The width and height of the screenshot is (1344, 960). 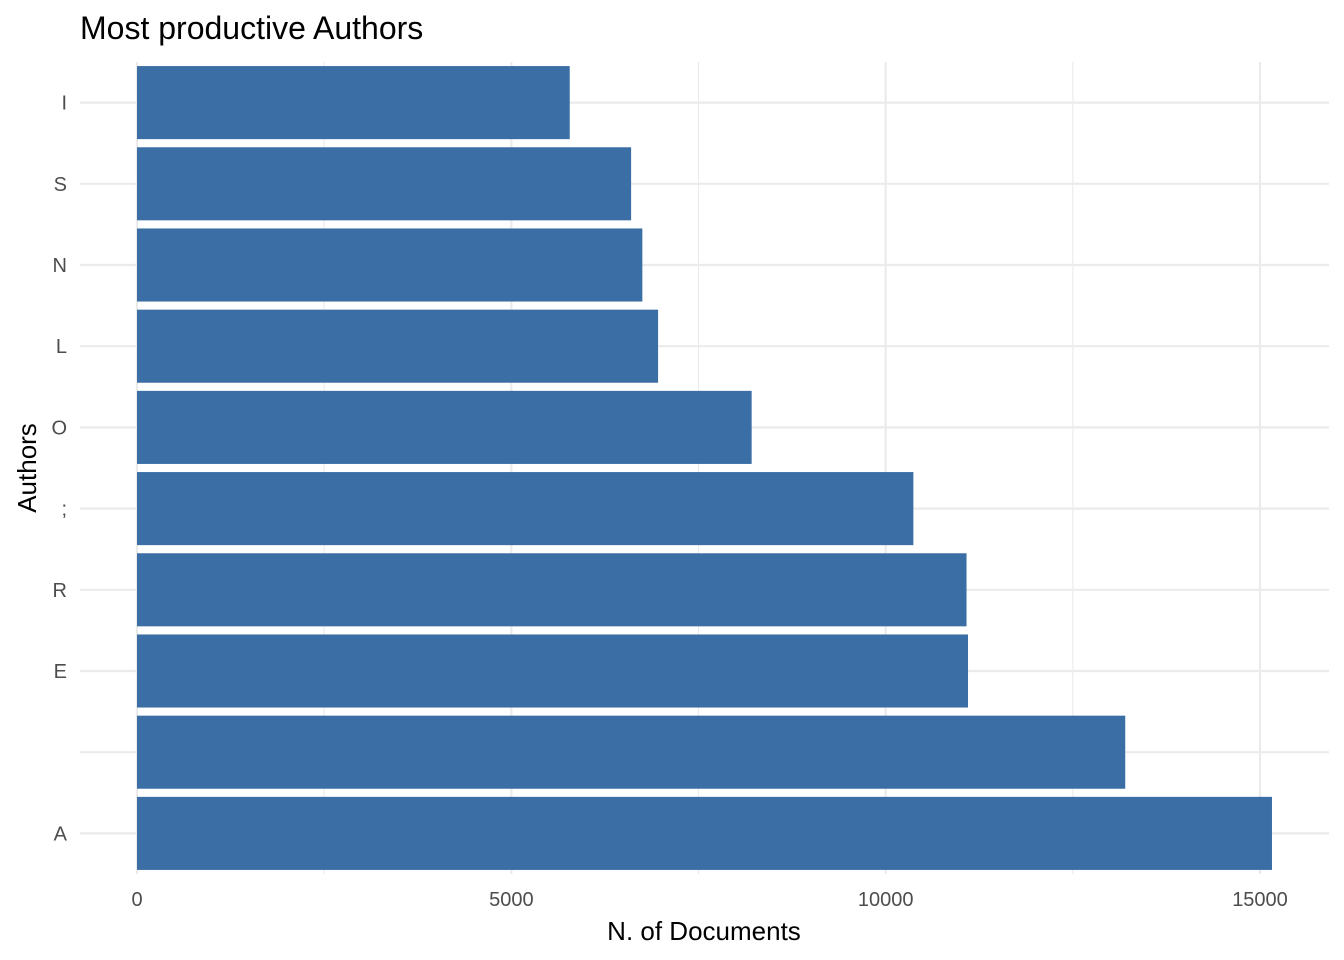 What do you see at coordinates (64, 510) in the screenshot?
I see `y-tick-label: ;` at bounding box center [64, 510].